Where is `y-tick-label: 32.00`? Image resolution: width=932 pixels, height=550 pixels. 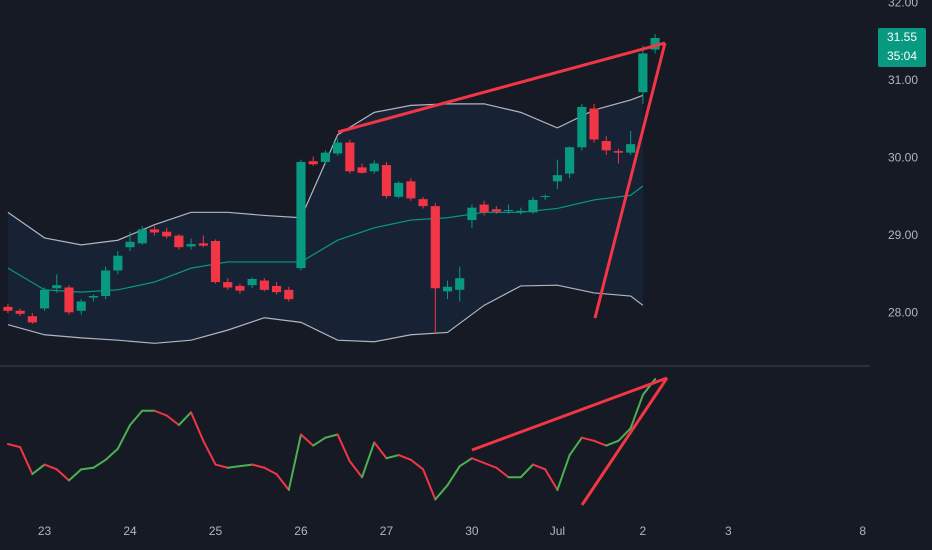 y-tick-label: 32.00 is located at coordinates (903, 4).